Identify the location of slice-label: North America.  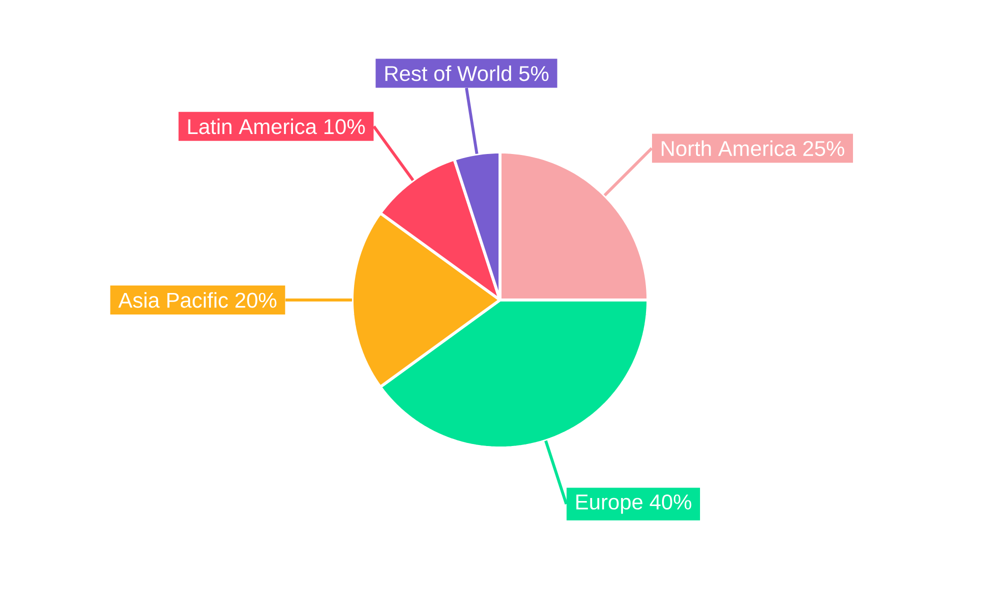
(729, 148).